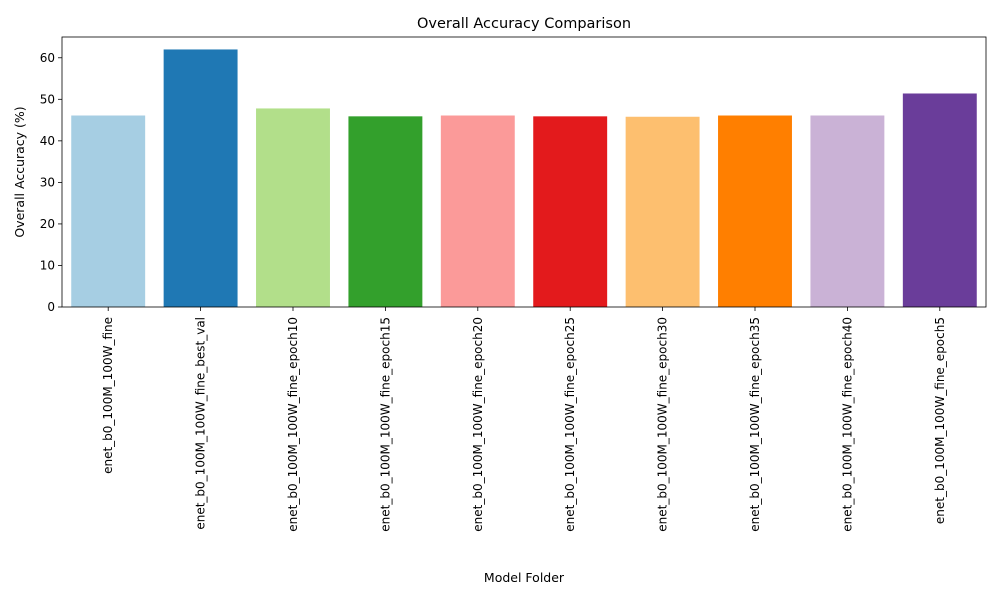 The height and width of the screenshot is (600, 1000). Describe the element at coordinates (47, 224) in the screenshot. I see `y-tick-label: 20` at that location.